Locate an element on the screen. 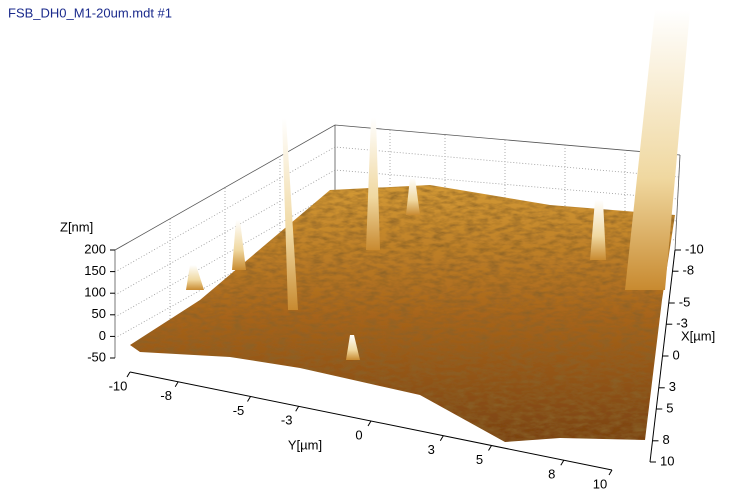 This screenshot has width=734, height=495. y-tick-label: 0 is located at coordinates (358, 434).